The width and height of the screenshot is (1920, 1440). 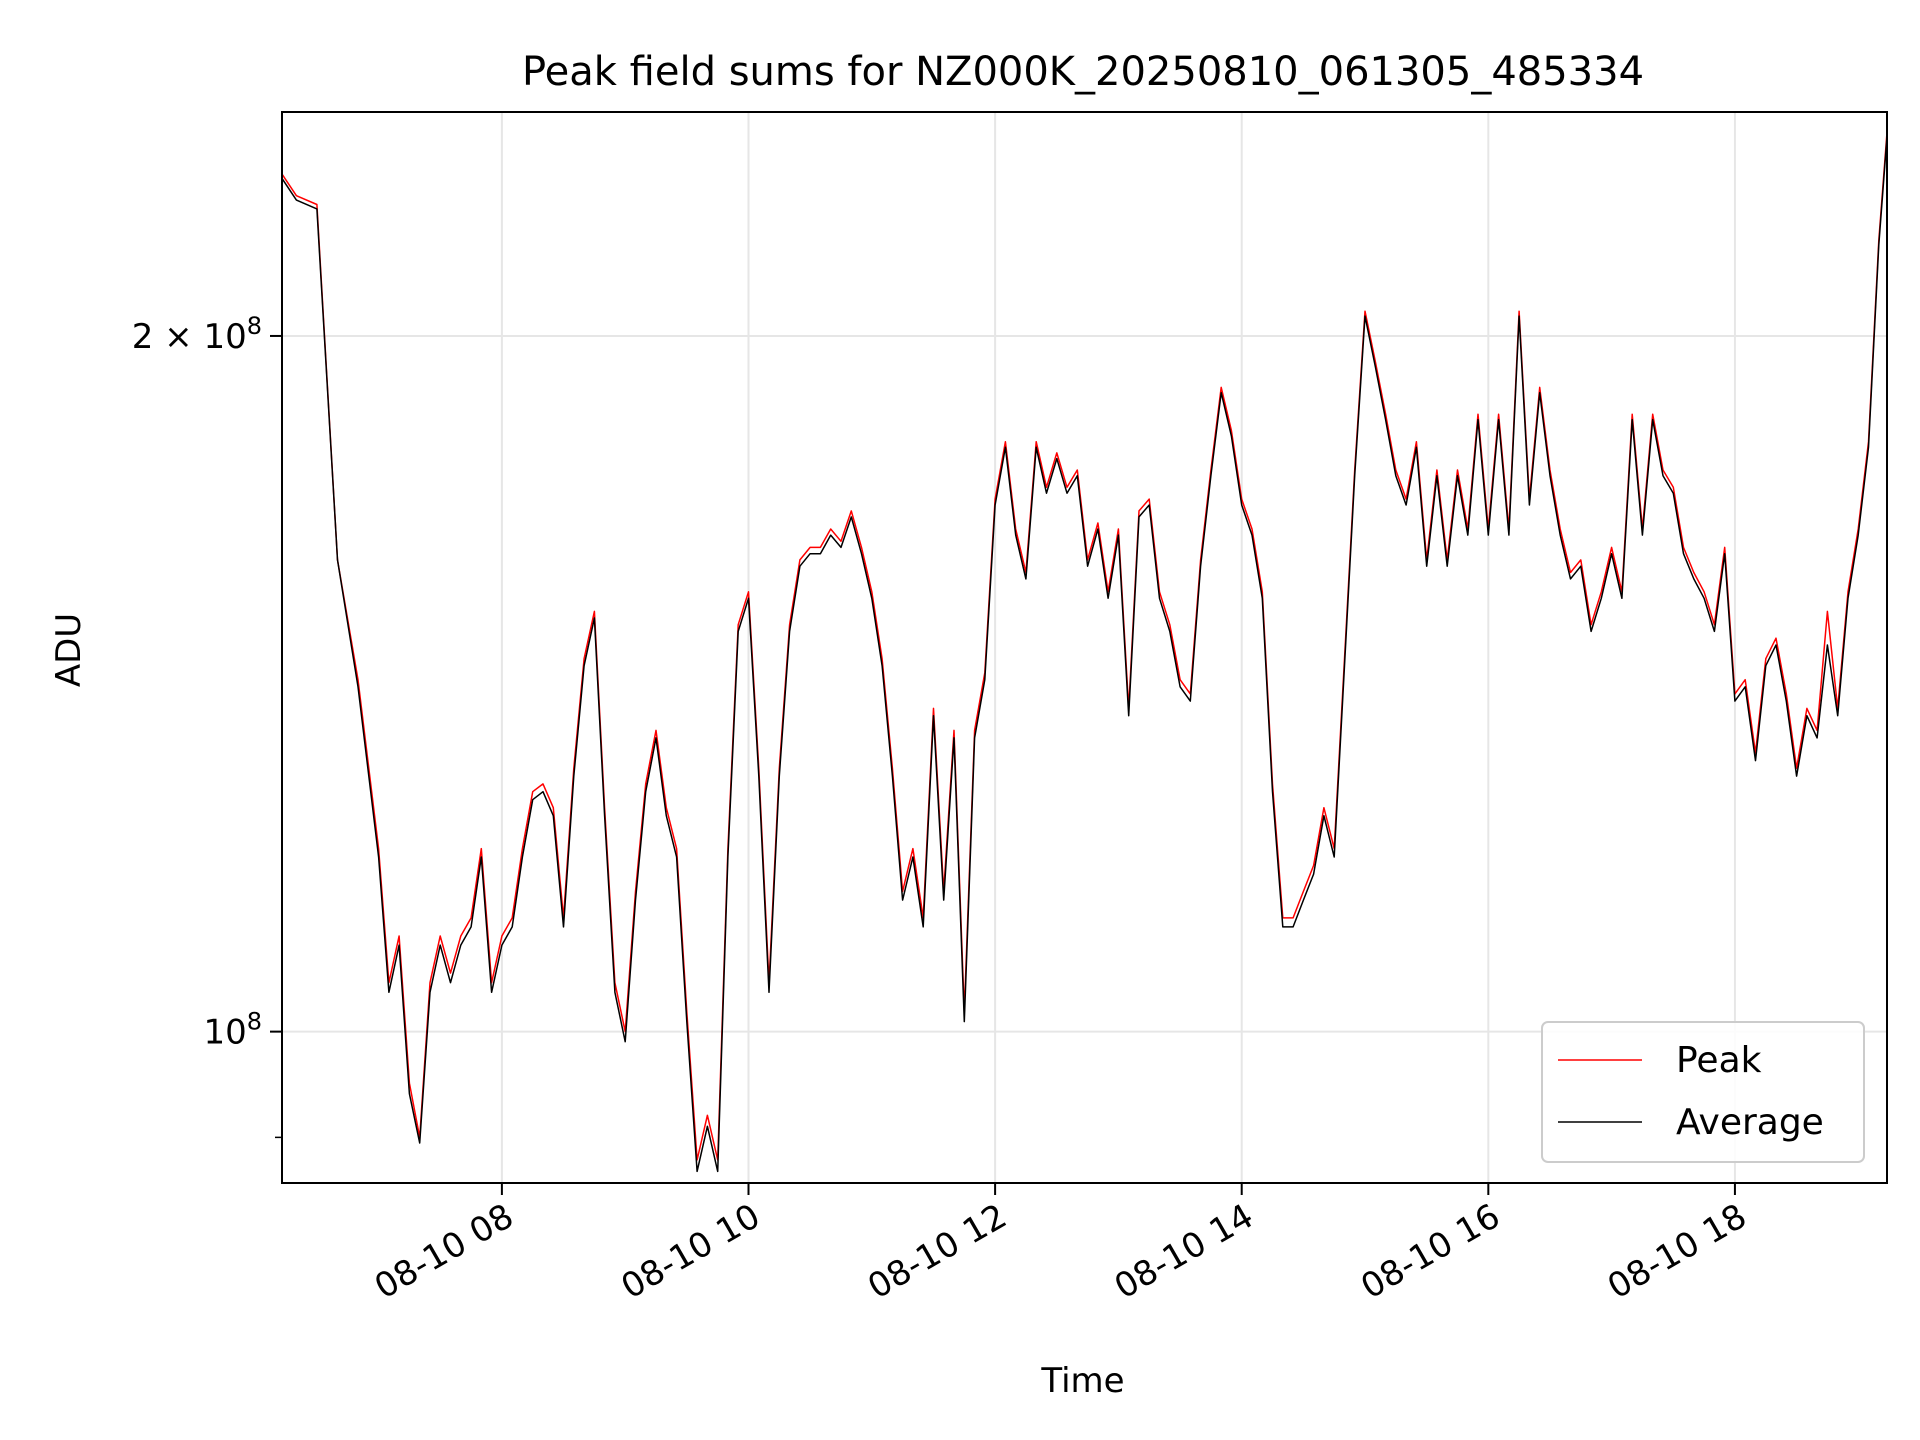 What do you see at coordinates (197, 334) in the screenshot?
I see `y-tick-label: 2 × 108` at bounding box center [197, 334].